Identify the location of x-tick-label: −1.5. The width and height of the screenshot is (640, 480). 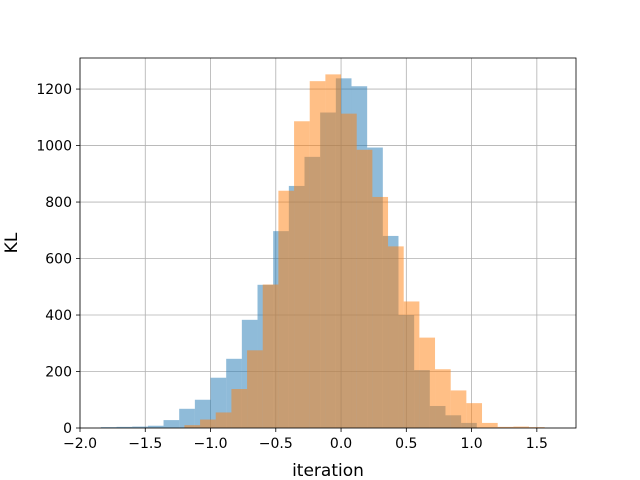
(145, 444).